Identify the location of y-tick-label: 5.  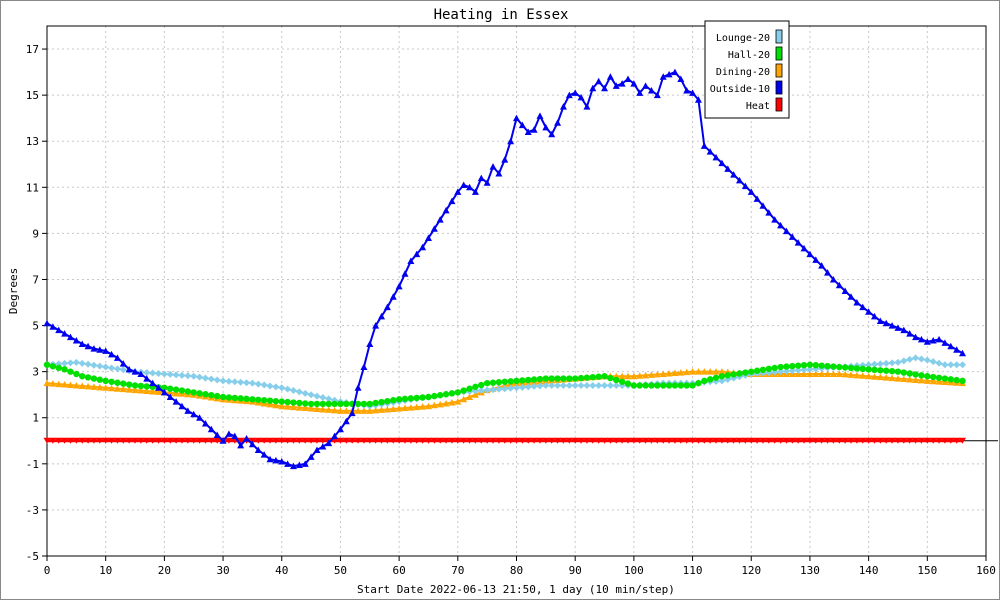
(35, 326).